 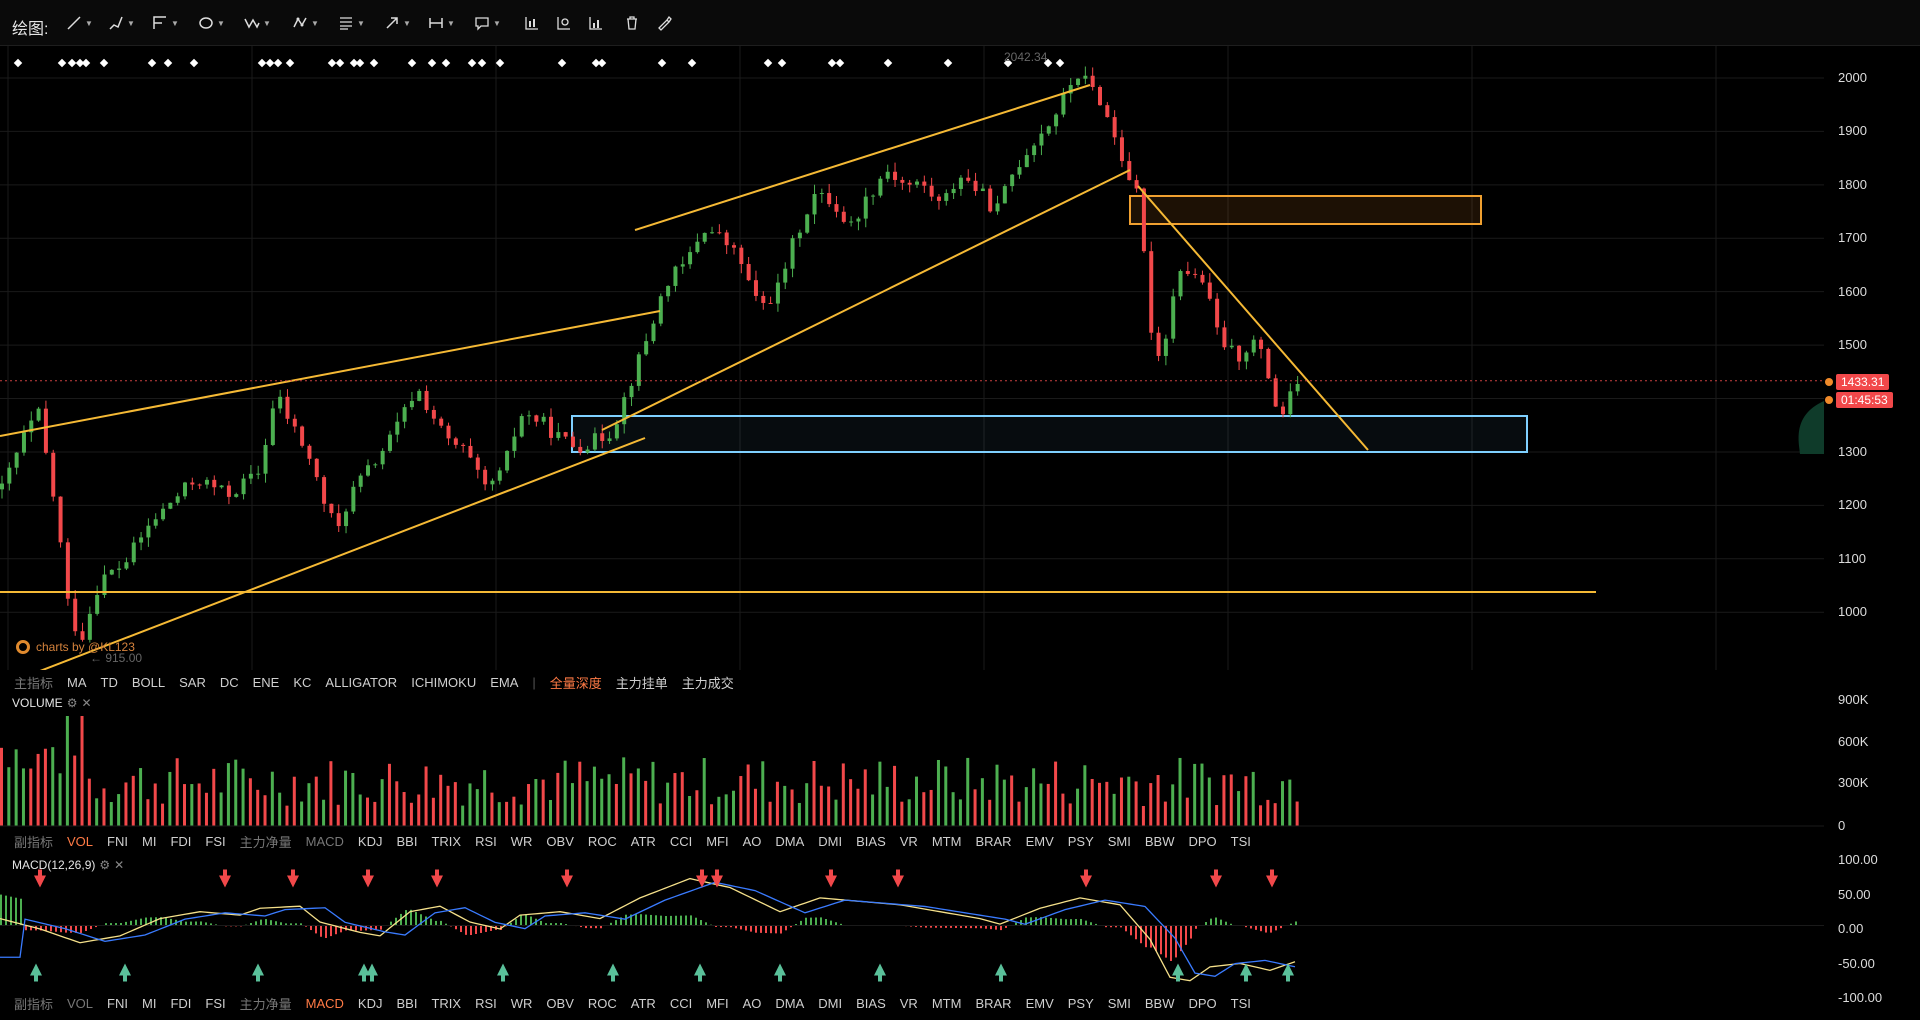 What do you see at coordinates (266, 682) in the screenshot?
I see `indicator-ene: ENE` at bounding box center [266, 682].